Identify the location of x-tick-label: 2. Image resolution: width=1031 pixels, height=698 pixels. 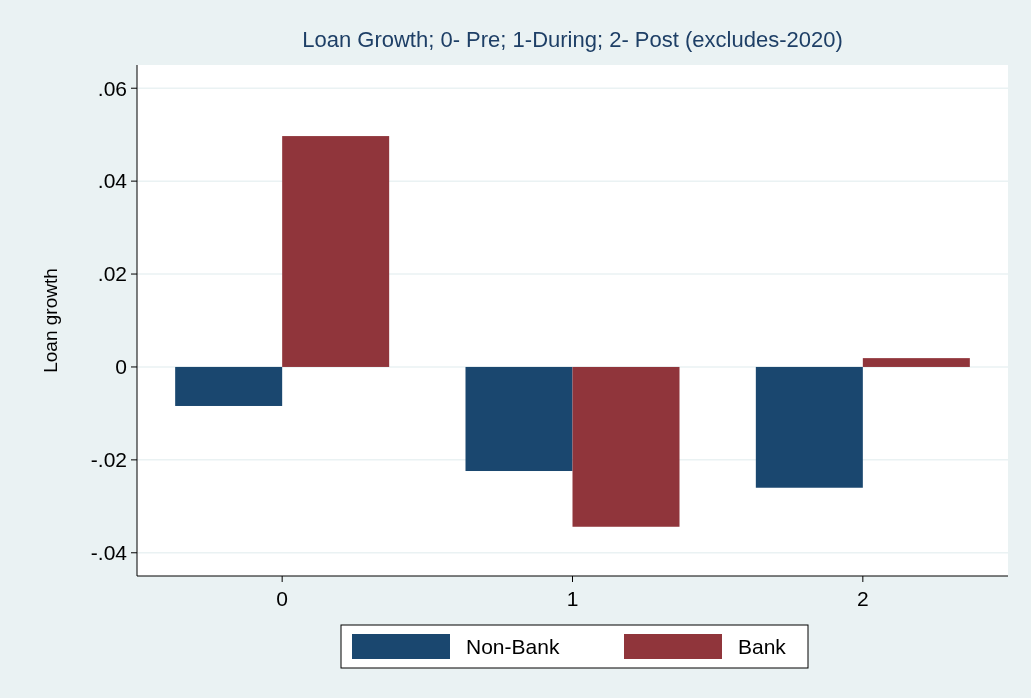
(862, 598).